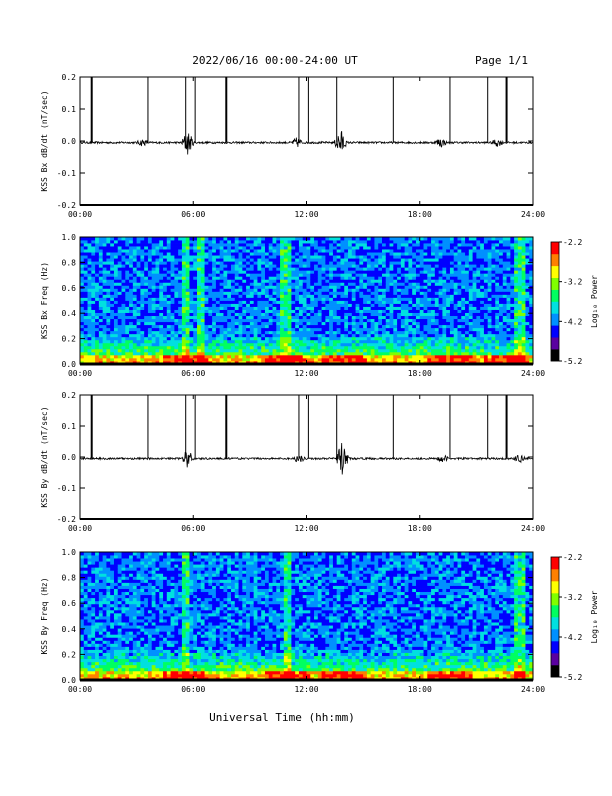  What do you see at coordinates (44, 456) in the screenshot?
I see `y-axis-label: KSS By dB/dt (nT/sec)` at bounding box center [44, 456].